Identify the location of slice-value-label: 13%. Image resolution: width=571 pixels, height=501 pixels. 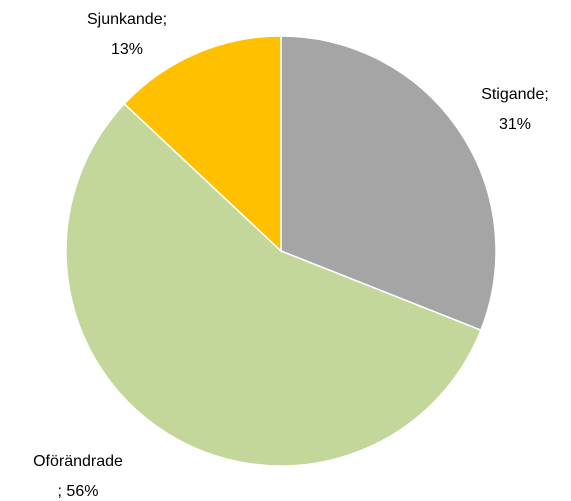
(127, 49).